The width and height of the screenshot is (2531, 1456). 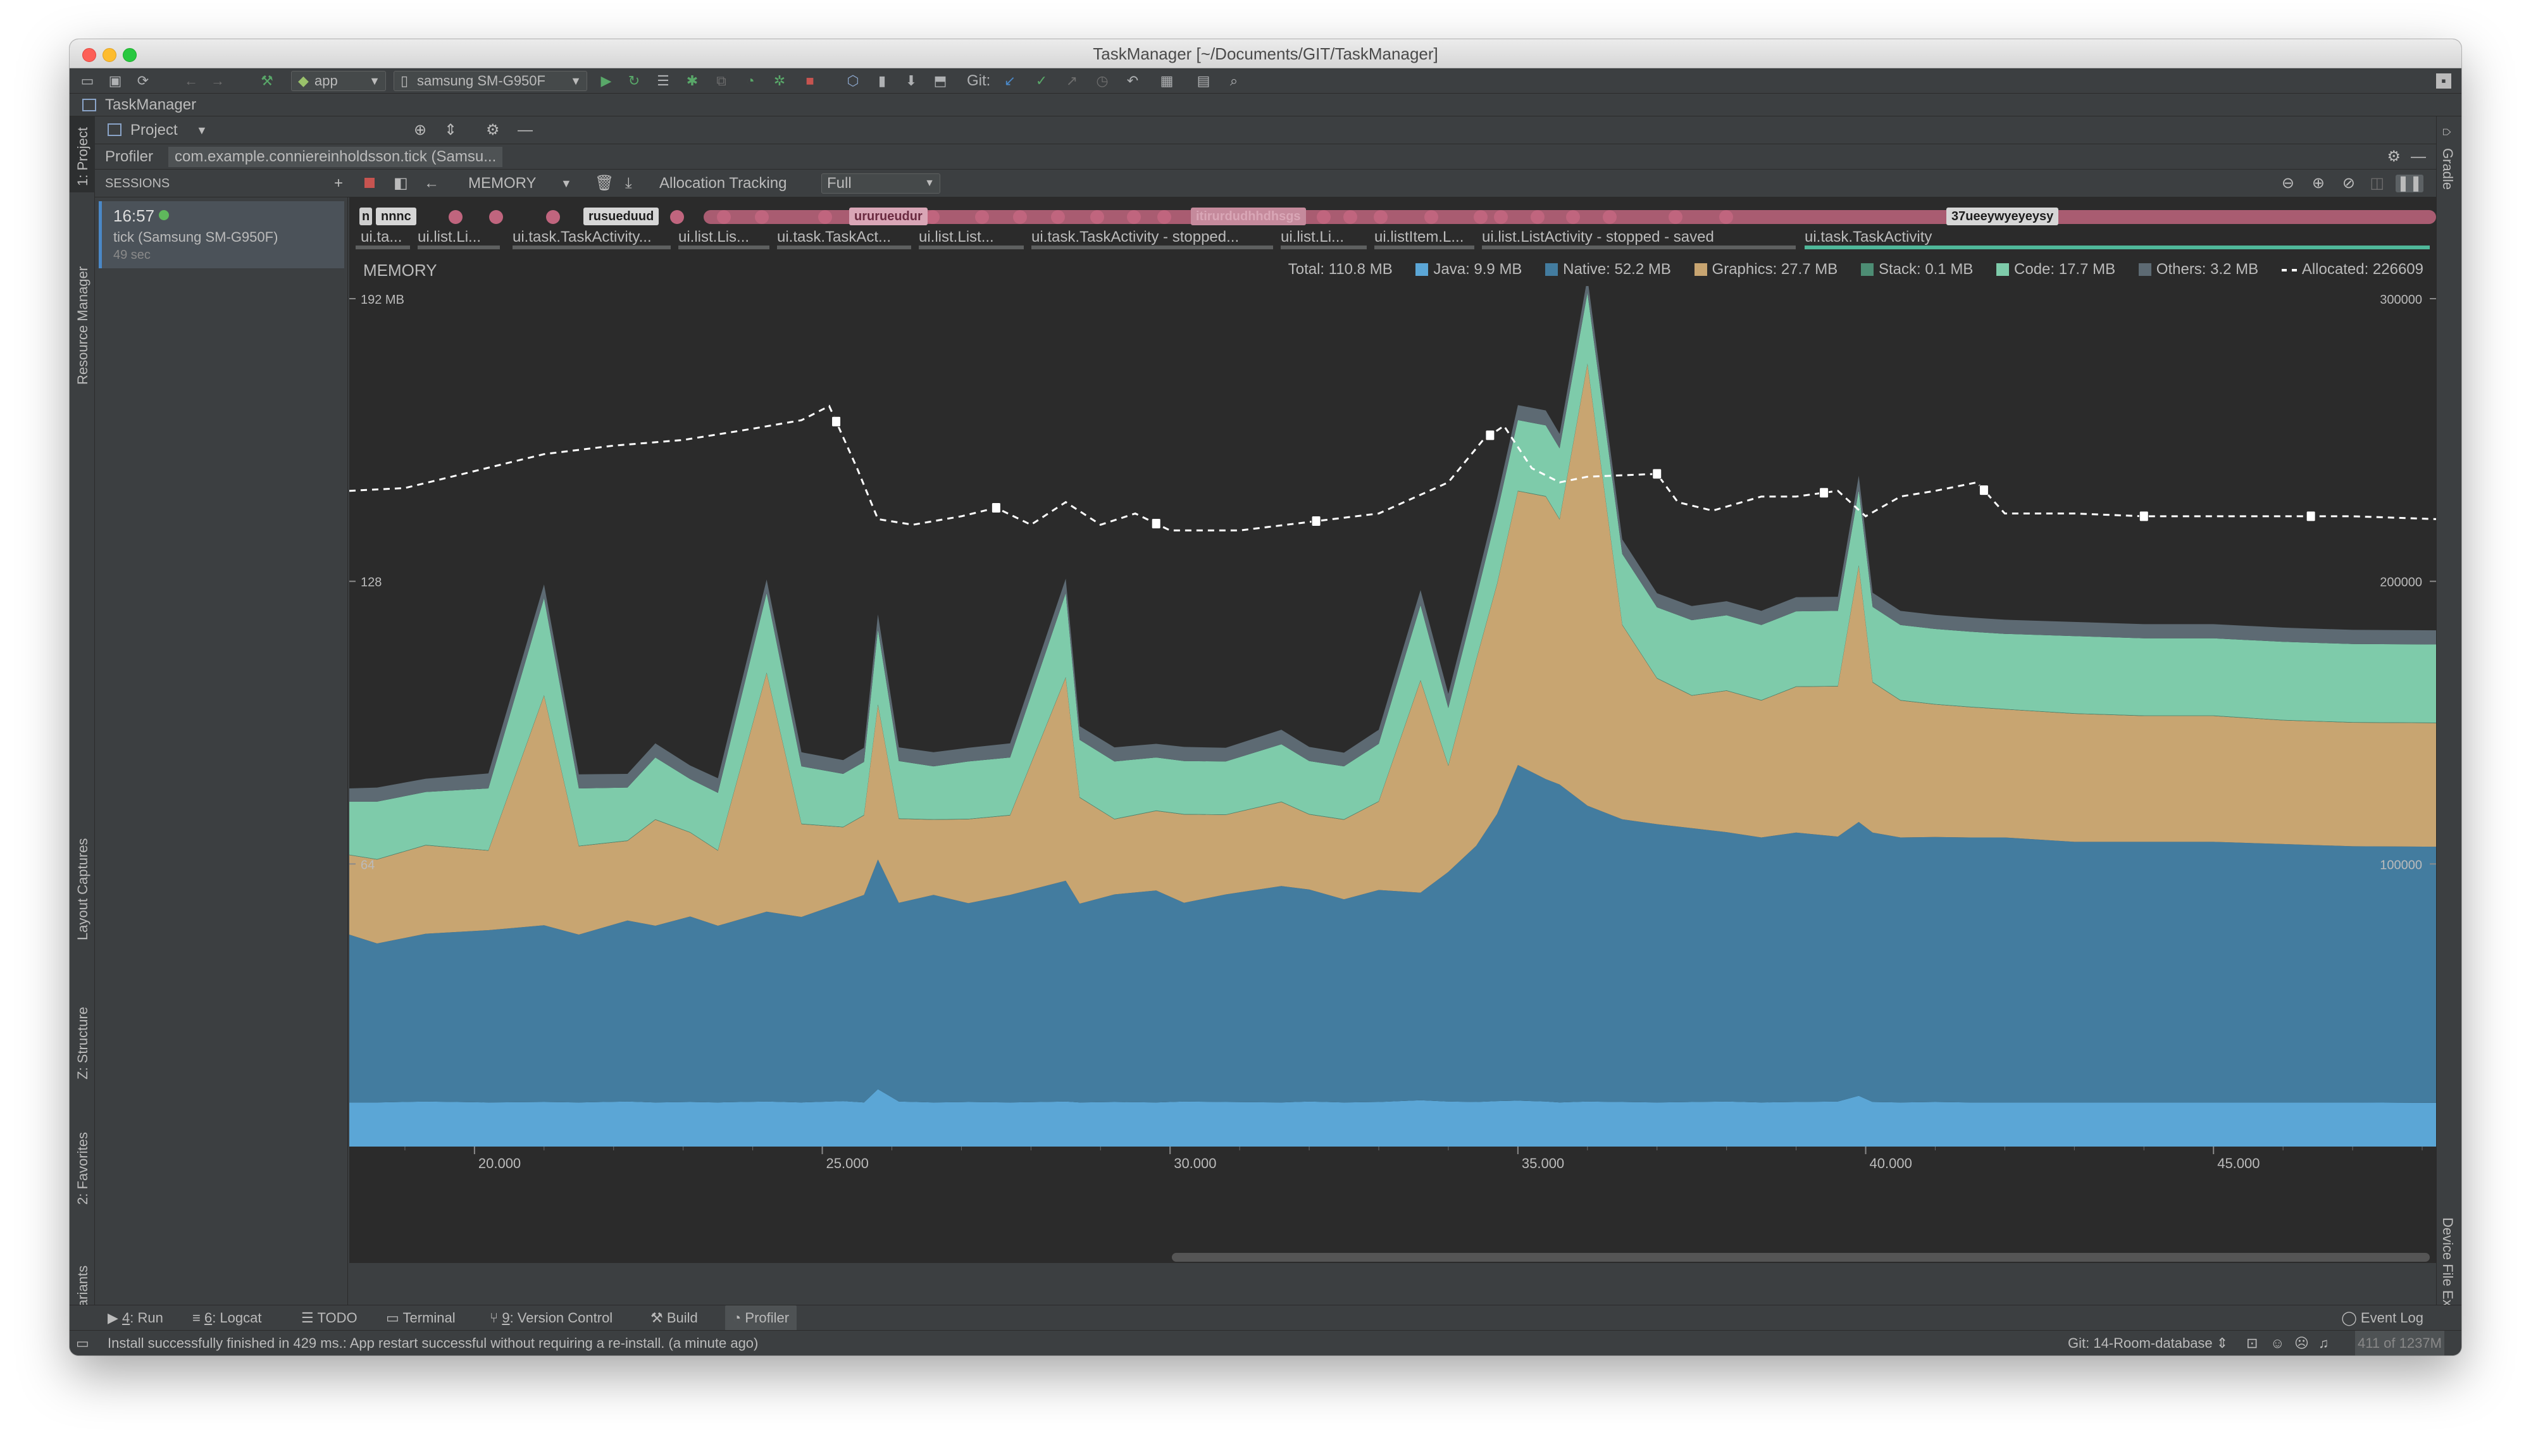 What do you see at coordinates (1102, 81) in the screenshot?
I see `git-history-icon: ◷` at bounding box center [1102, 81].